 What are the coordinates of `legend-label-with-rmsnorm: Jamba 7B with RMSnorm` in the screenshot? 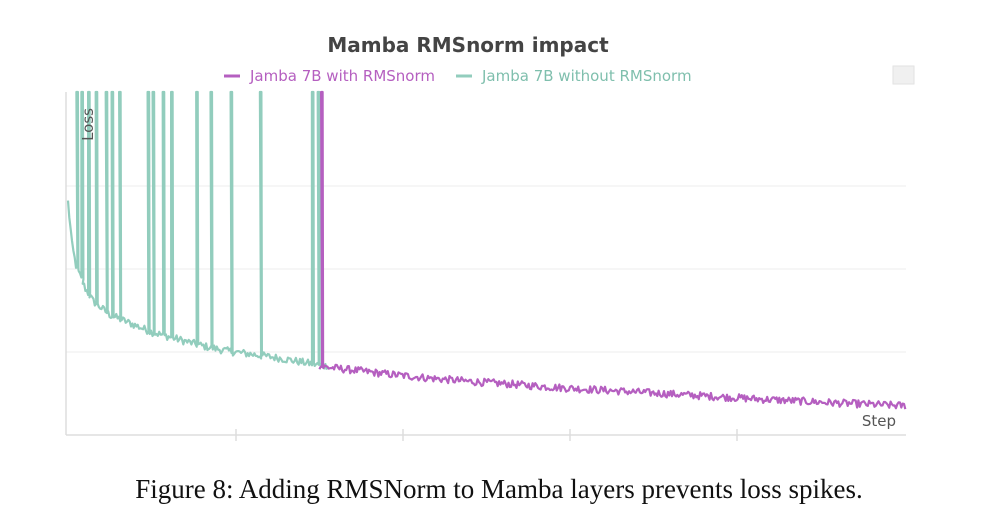 It's located at (342, 76).